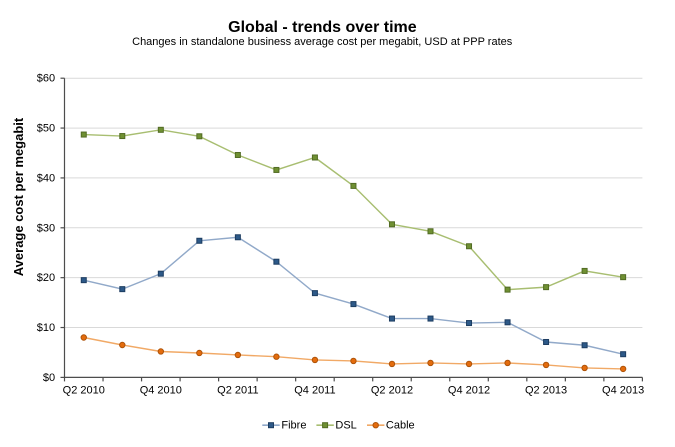  I want to click on svg-text: Q2 2013, so click(546, 391).